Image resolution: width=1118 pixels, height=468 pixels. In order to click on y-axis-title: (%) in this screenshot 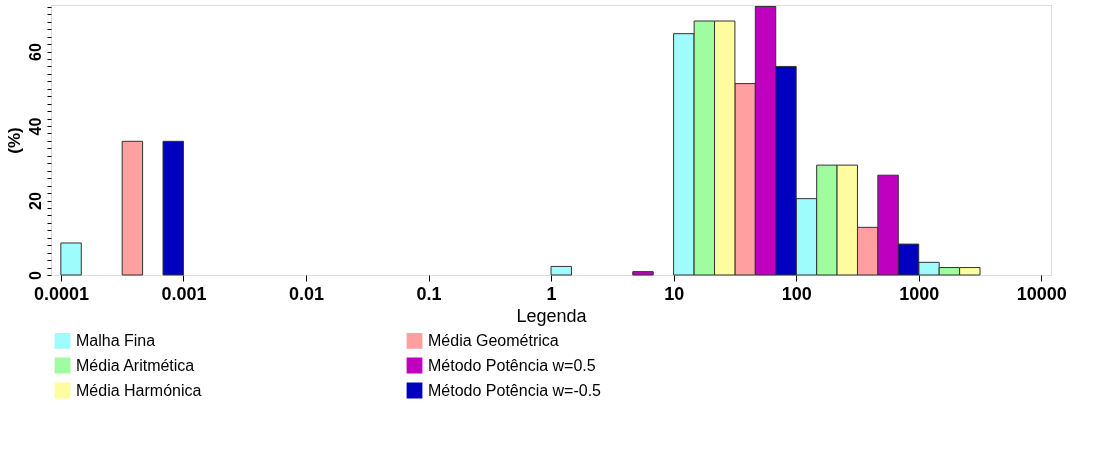, I will do `click(14, 140)`.